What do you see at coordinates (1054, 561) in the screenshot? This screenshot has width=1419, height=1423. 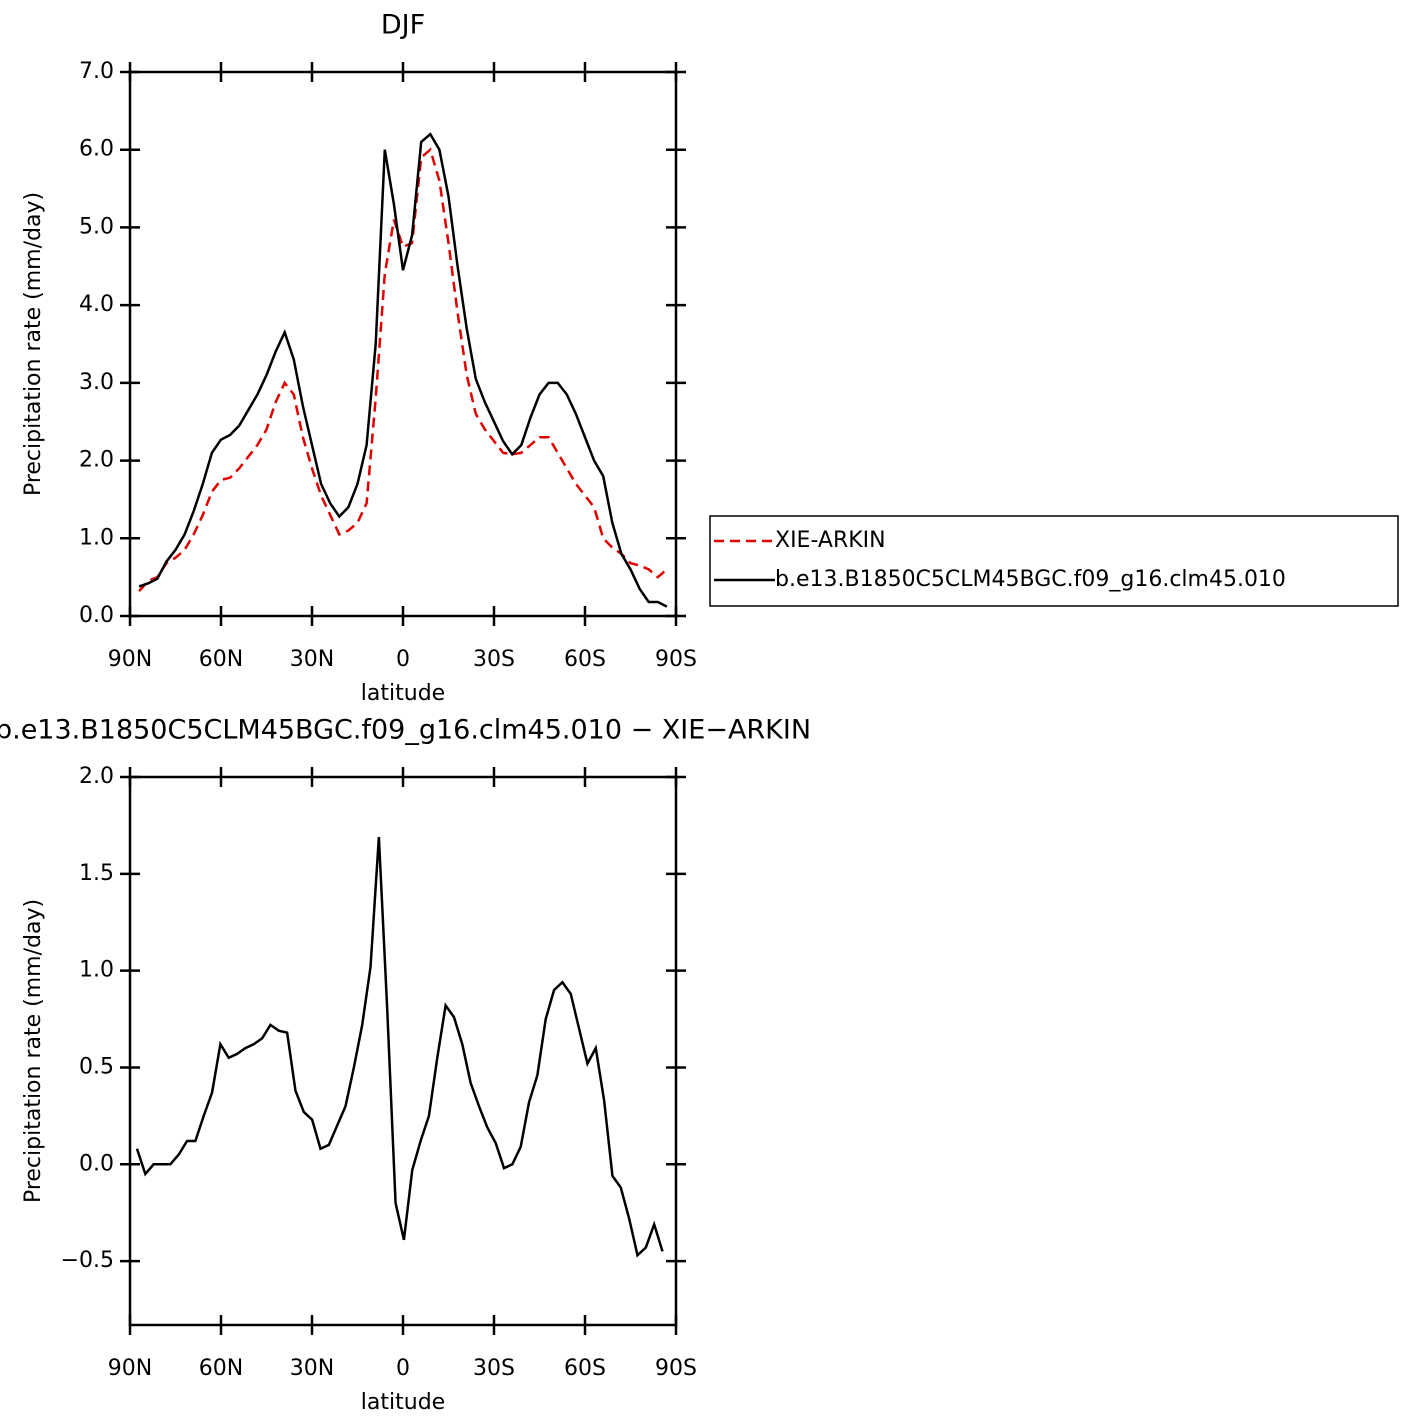 I see `legend-box` at bounding box center [1054, 561].